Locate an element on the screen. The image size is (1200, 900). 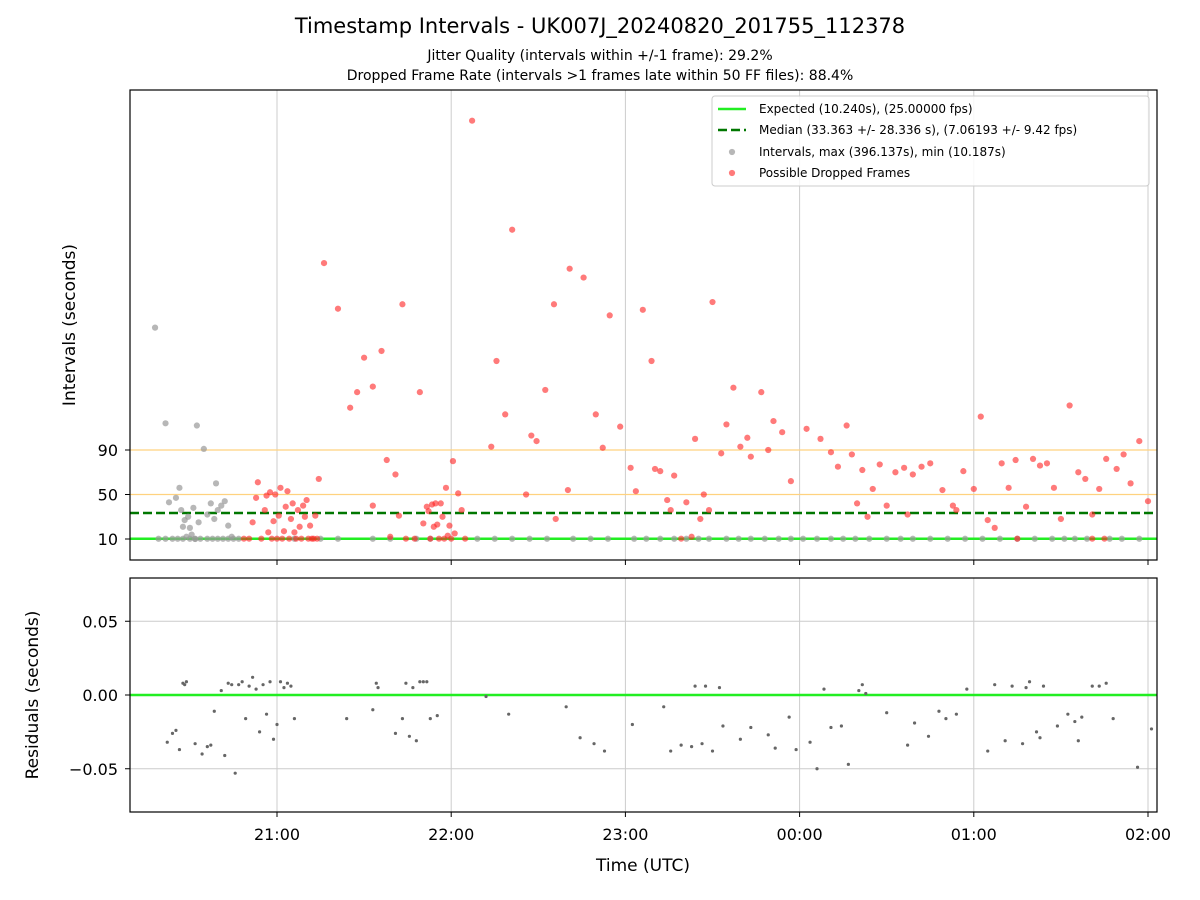
intervals-y-tick-label: 90 is located at coordinates (108, 450).